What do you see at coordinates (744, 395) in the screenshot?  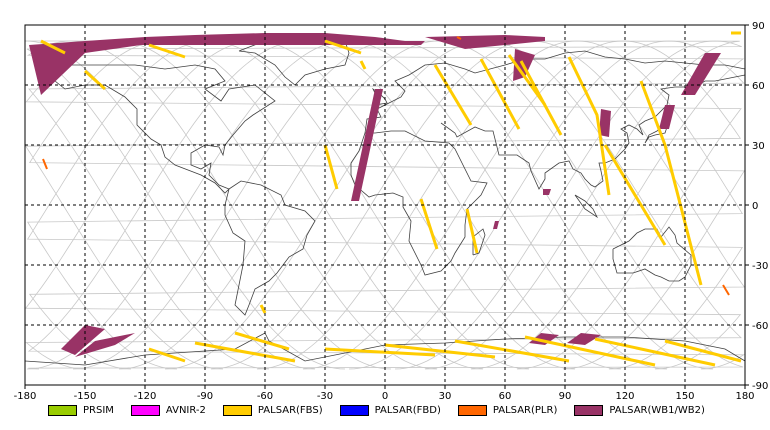 I see `x-tick-label: 180` at bounding box center [744, 395].